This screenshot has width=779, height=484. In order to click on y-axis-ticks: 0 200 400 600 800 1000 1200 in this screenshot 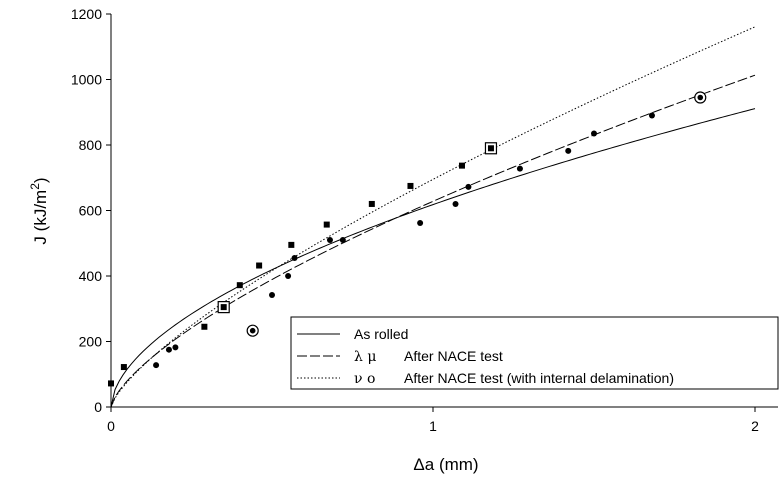, I will do `click(91, 210)`.